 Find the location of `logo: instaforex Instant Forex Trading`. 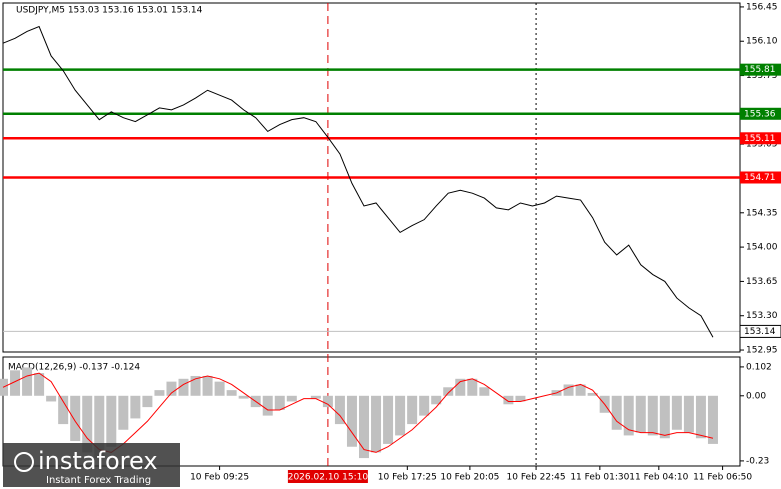

logo: instaforex Instant Forex Trading is located at coordinates (91, 465).